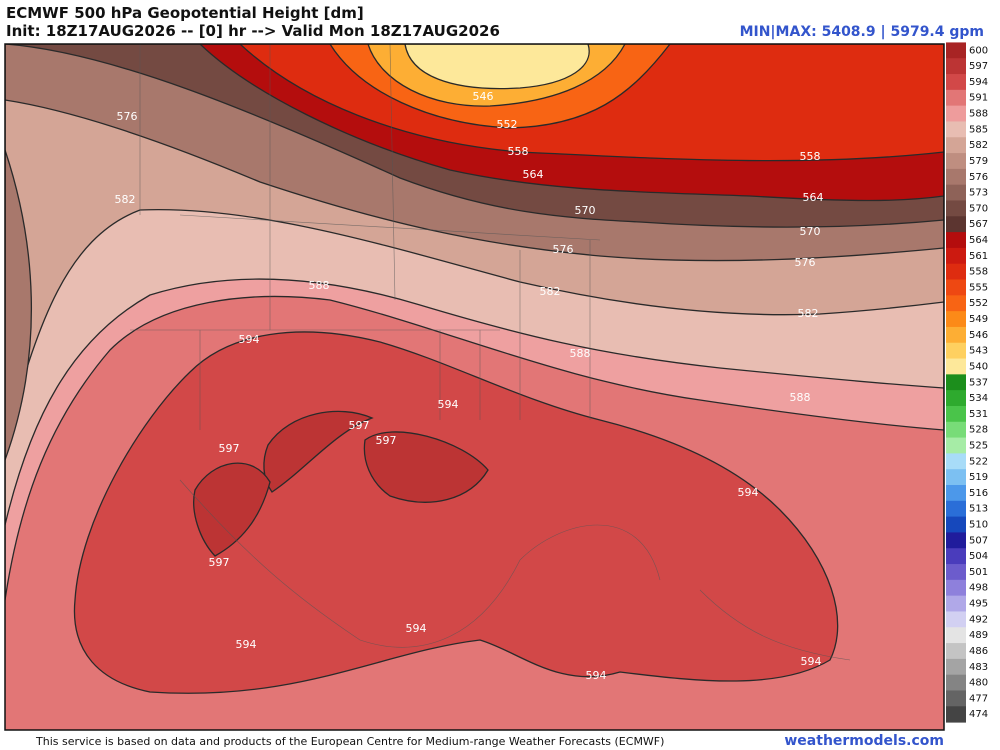 Image resolution: width=1000 pixels, height=750 pixels. Describe the element at coordinates (978, 556) in the screenshot. I see `colorbar-label: 504` at that location.